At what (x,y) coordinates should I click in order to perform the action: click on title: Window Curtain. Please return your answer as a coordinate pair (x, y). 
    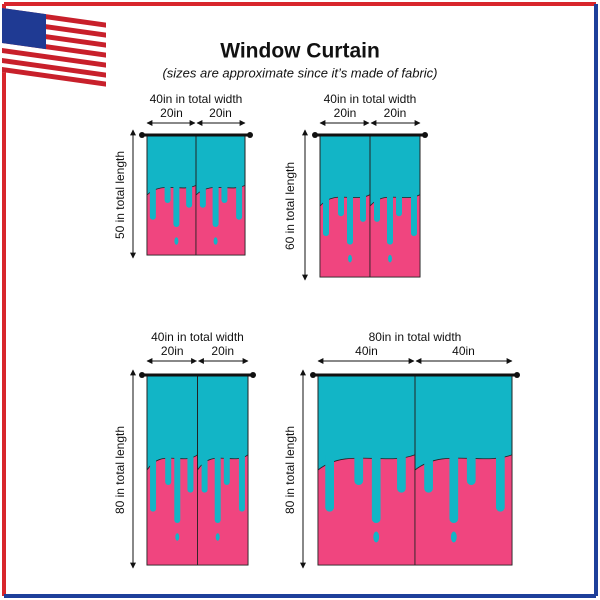
    Looking at the image, I should click on (300, 51).